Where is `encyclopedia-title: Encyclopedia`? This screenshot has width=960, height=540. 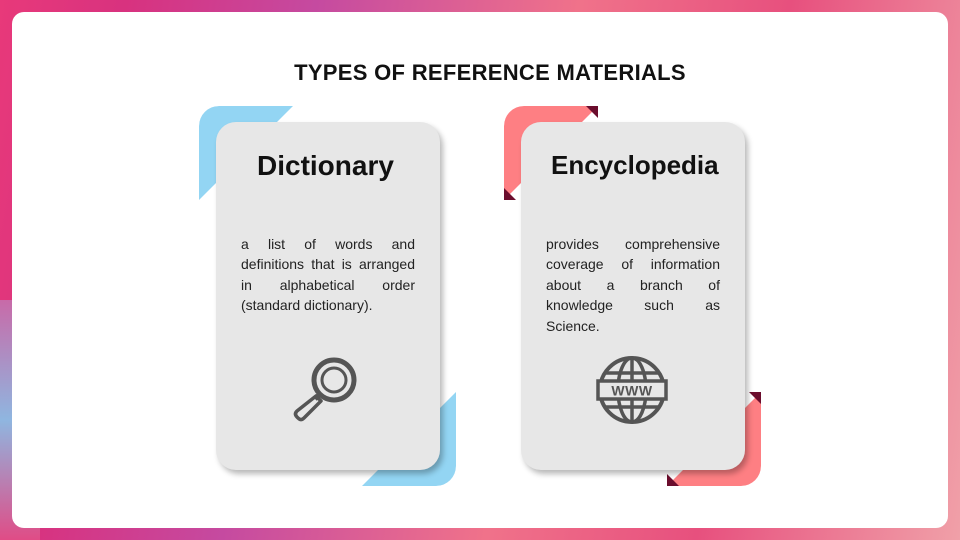
encyclopedia-title: Encyclopedia is located at coordinates (635, 165).